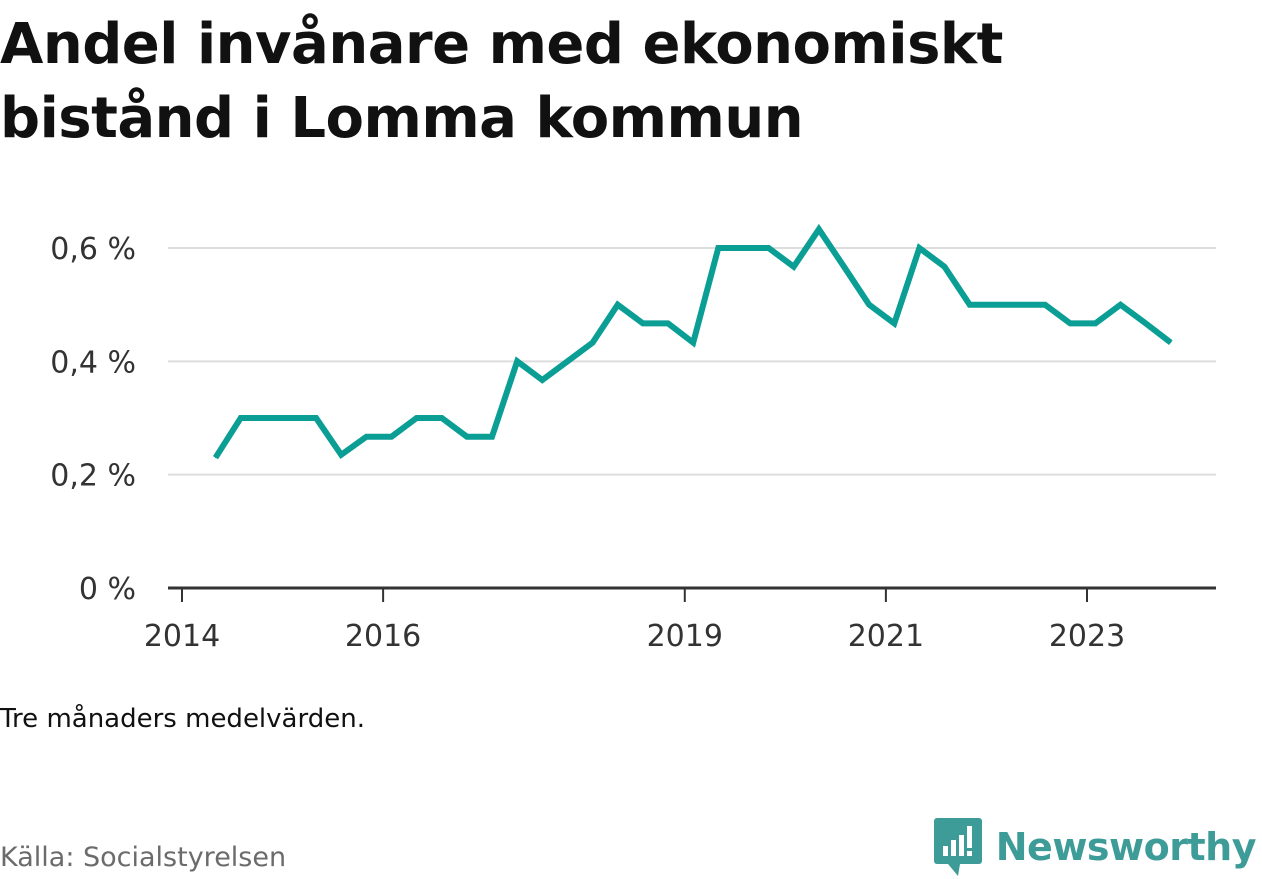 The width and height of the screenshot is (1262, 879). What do you see at coordinates (1087, 636) in the screenshot?
I see `x-tick-label: 2023` at bounding box center [1087, 636].